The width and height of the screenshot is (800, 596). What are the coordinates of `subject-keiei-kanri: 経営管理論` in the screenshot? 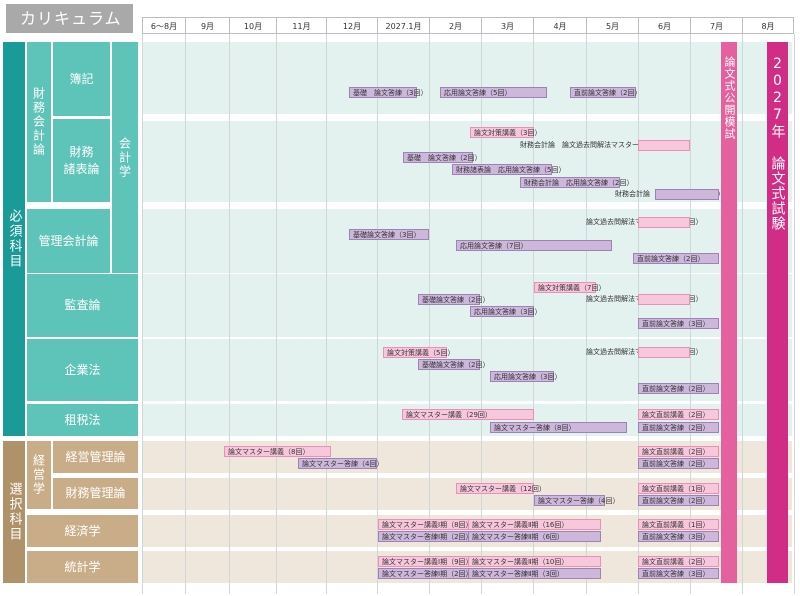 It's located at (95, 457).